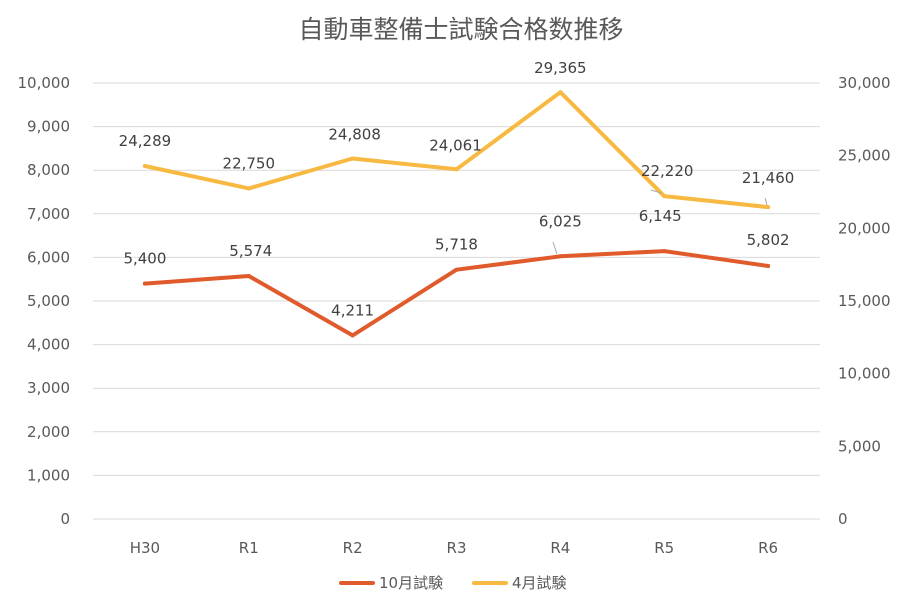 This screenshot has width=923, height=616. Describe the element at coordinates (250, 251) in the screenshot. I see `data-label: 5,574` at that location.